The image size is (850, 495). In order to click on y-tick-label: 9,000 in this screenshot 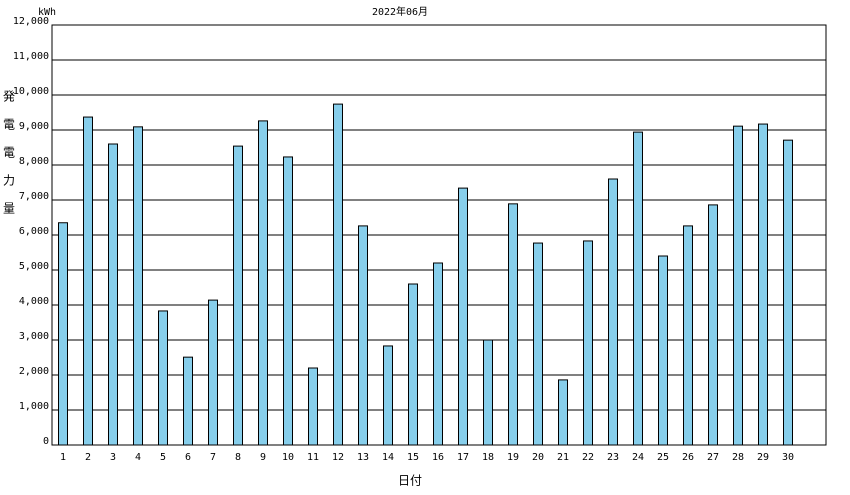, I will do `click(34, 126)`.